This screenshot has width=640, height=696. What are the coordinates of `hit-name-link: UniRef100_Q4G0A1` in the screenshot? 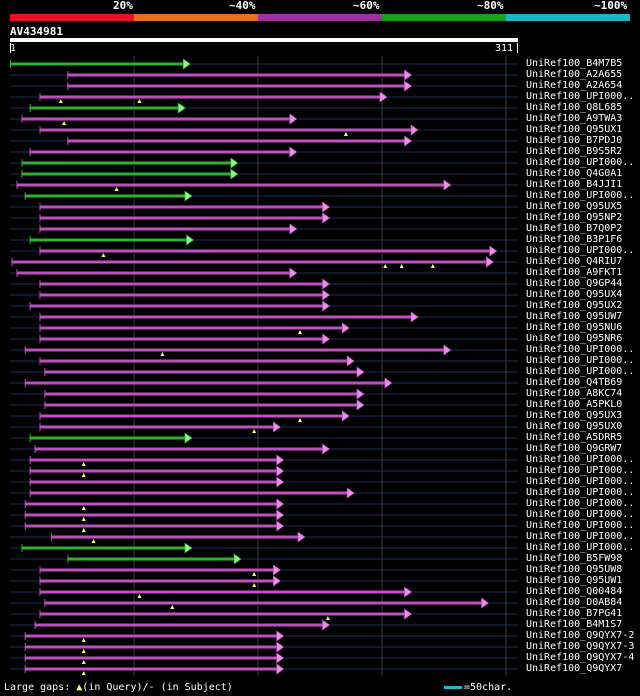 It's located at (574, 173).